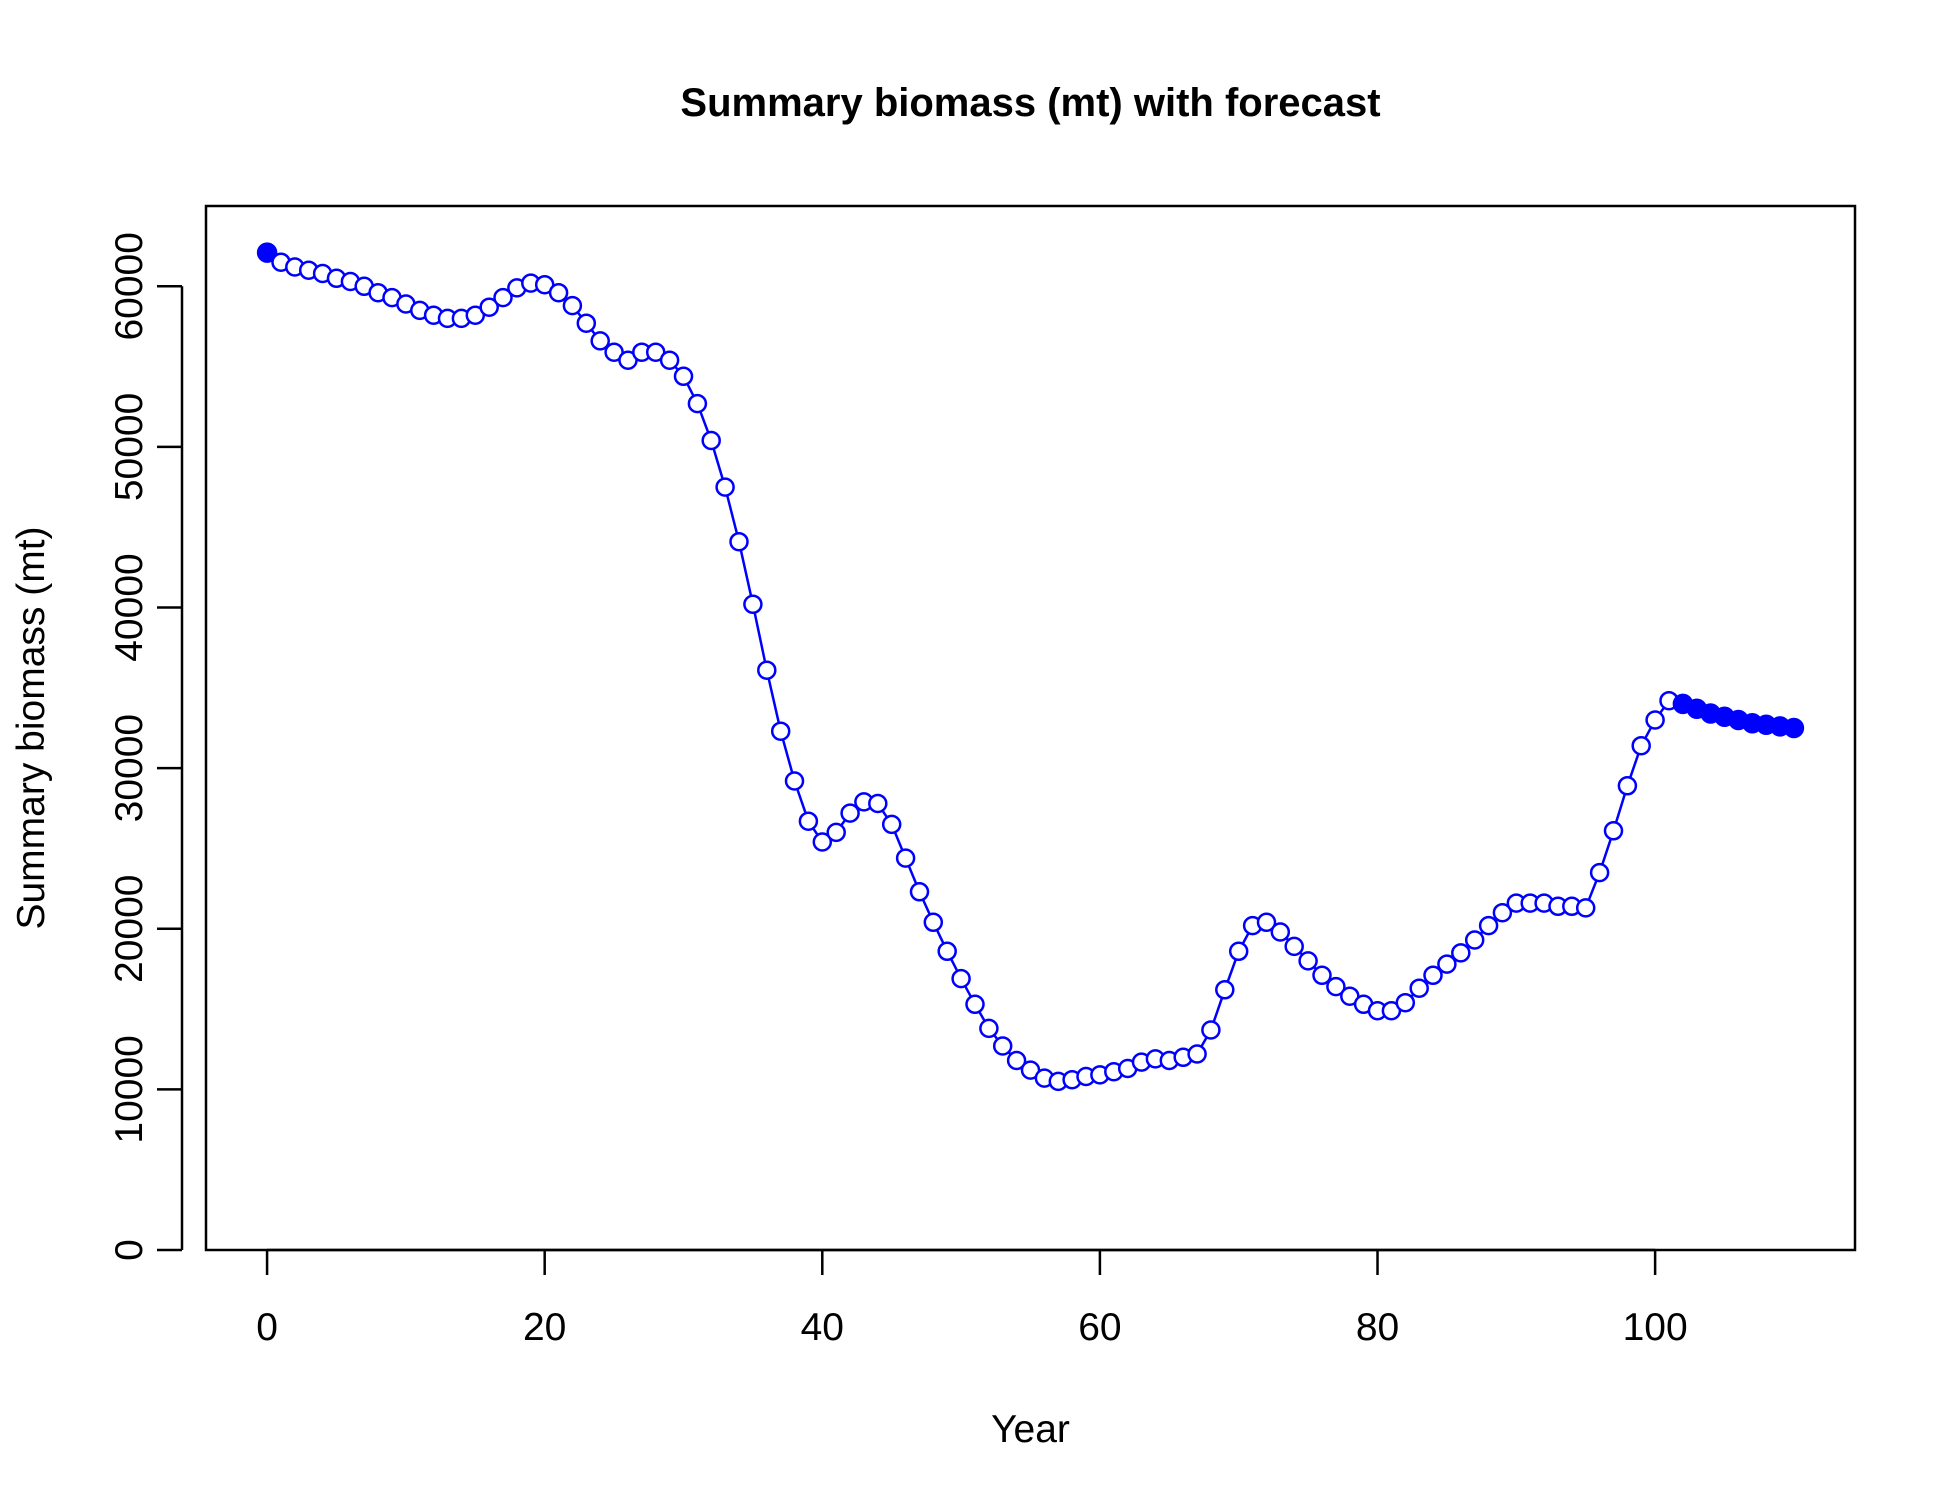 The width and height of the screenshot is (1950, 1500). What do you see at coordinates (129, 929) in the screenshot?
I see `y-tick-label: 20000` at bounding box center [129, 929].